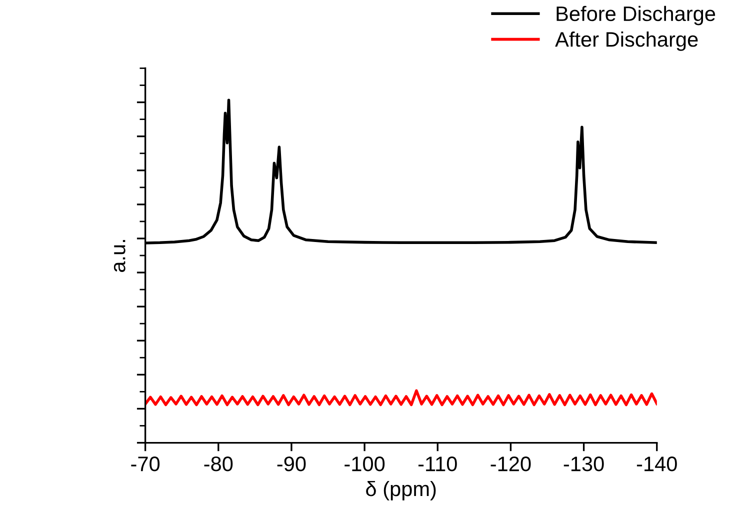  Describe the element at coordinates (218, 464) in the screenshot. I see `x-tick-label: -80` at that location.